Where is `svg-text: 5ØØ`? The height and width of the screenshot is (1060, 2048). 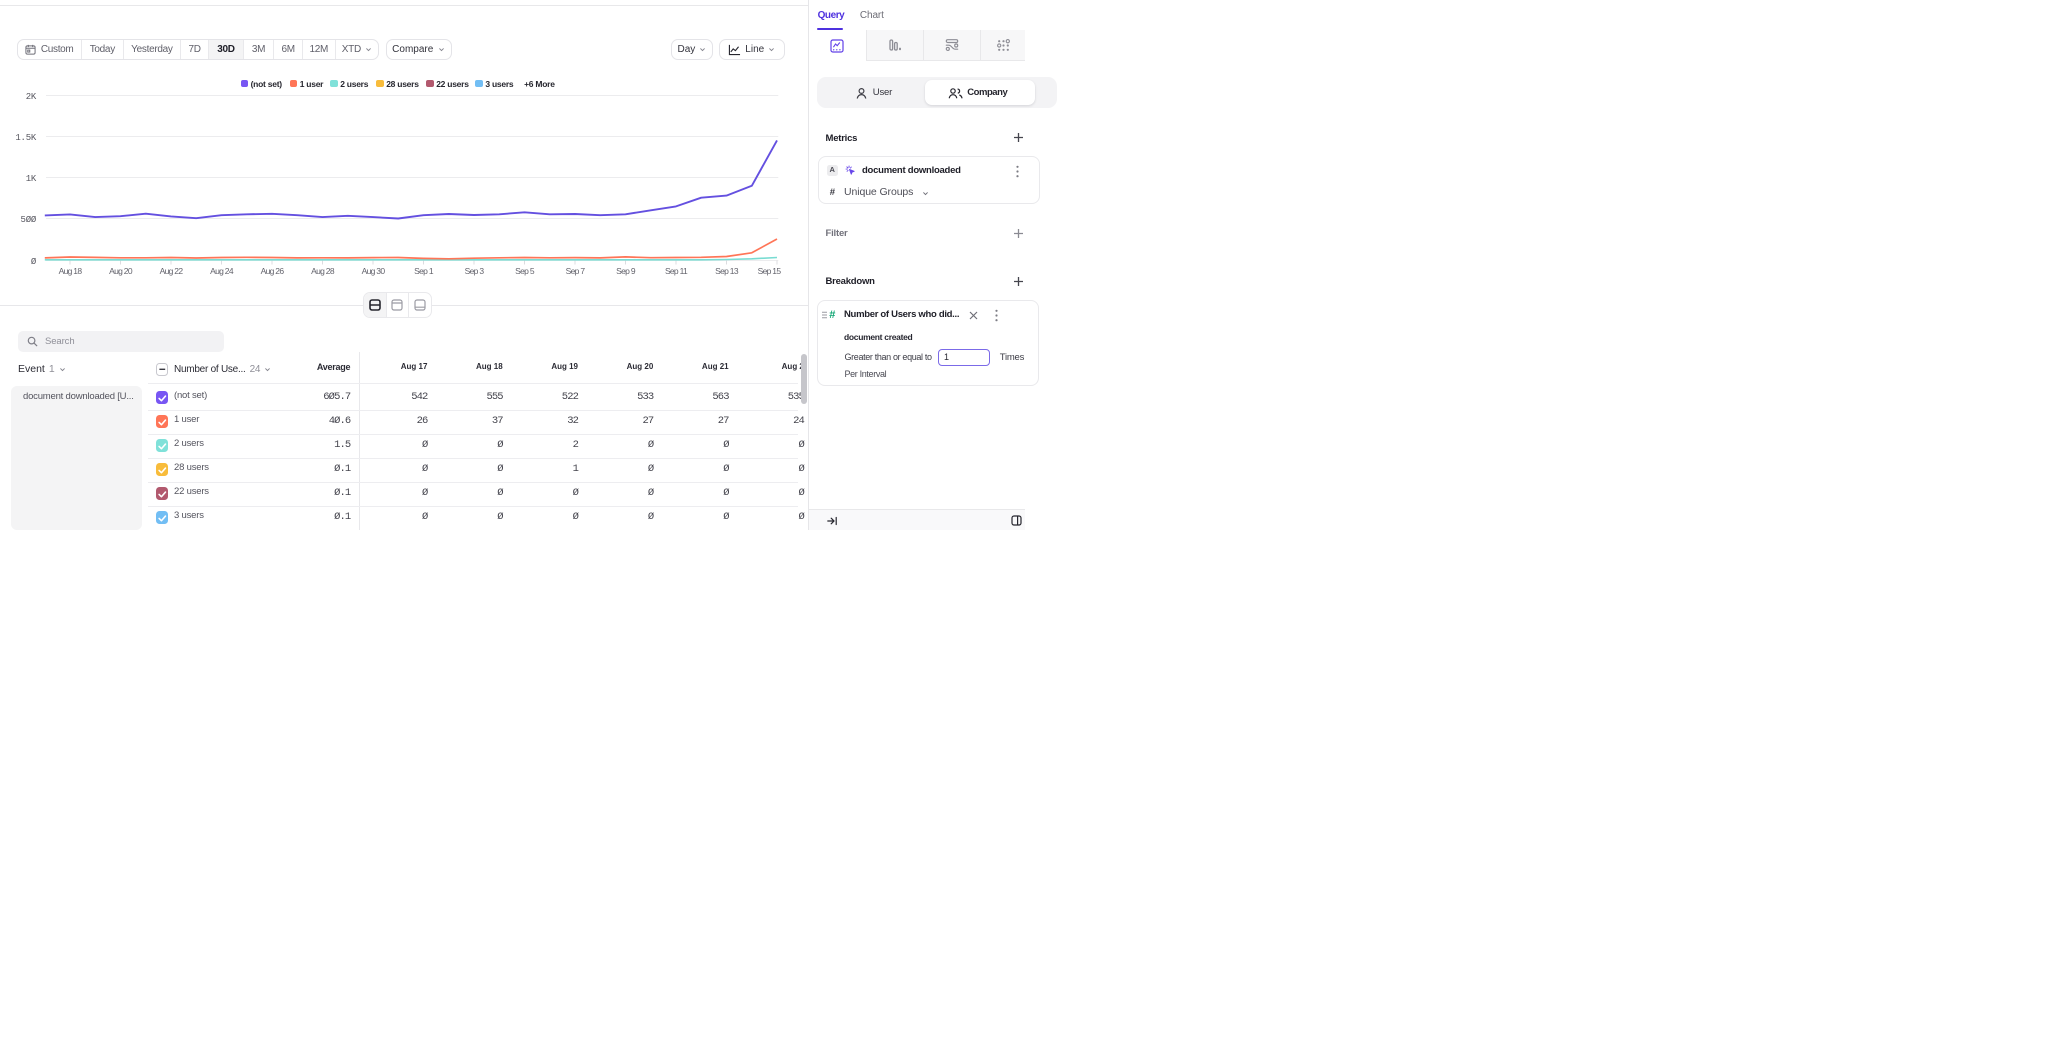 svg-text: 5ØØ is located at coordinates (29, 220).